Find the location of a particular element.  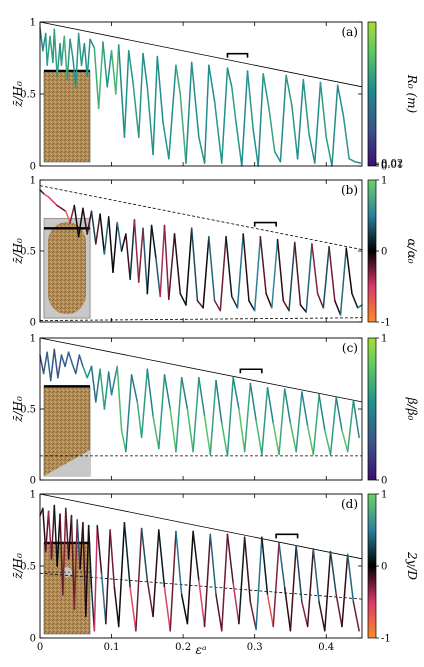

panel-label: (b) is located at coordinates (349, 190).